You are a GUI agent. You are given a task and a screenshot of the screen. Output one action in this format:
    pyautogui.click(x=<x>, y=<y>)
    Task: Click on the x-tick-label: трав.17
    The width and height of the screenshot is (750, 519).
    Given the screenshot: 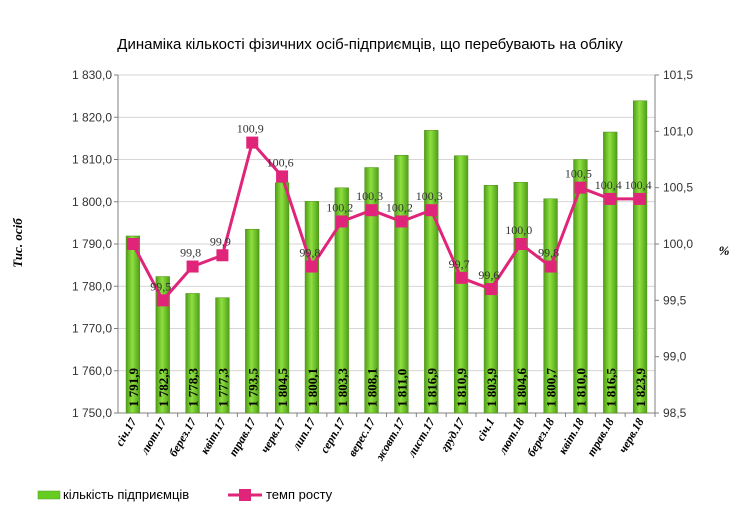 What is the action you would take?
    pyautogui.click(x=242, y=437)
    